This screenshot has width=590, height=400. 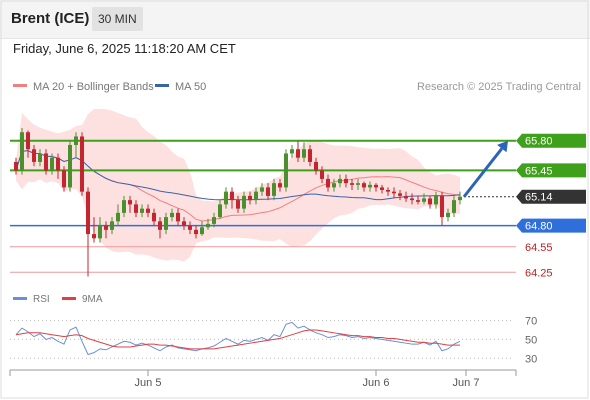 What do you see at coordinates (58, 299) in the screenshot?
I see `rsi-legend: RSI 9MA` at bounding box center [58, 299].